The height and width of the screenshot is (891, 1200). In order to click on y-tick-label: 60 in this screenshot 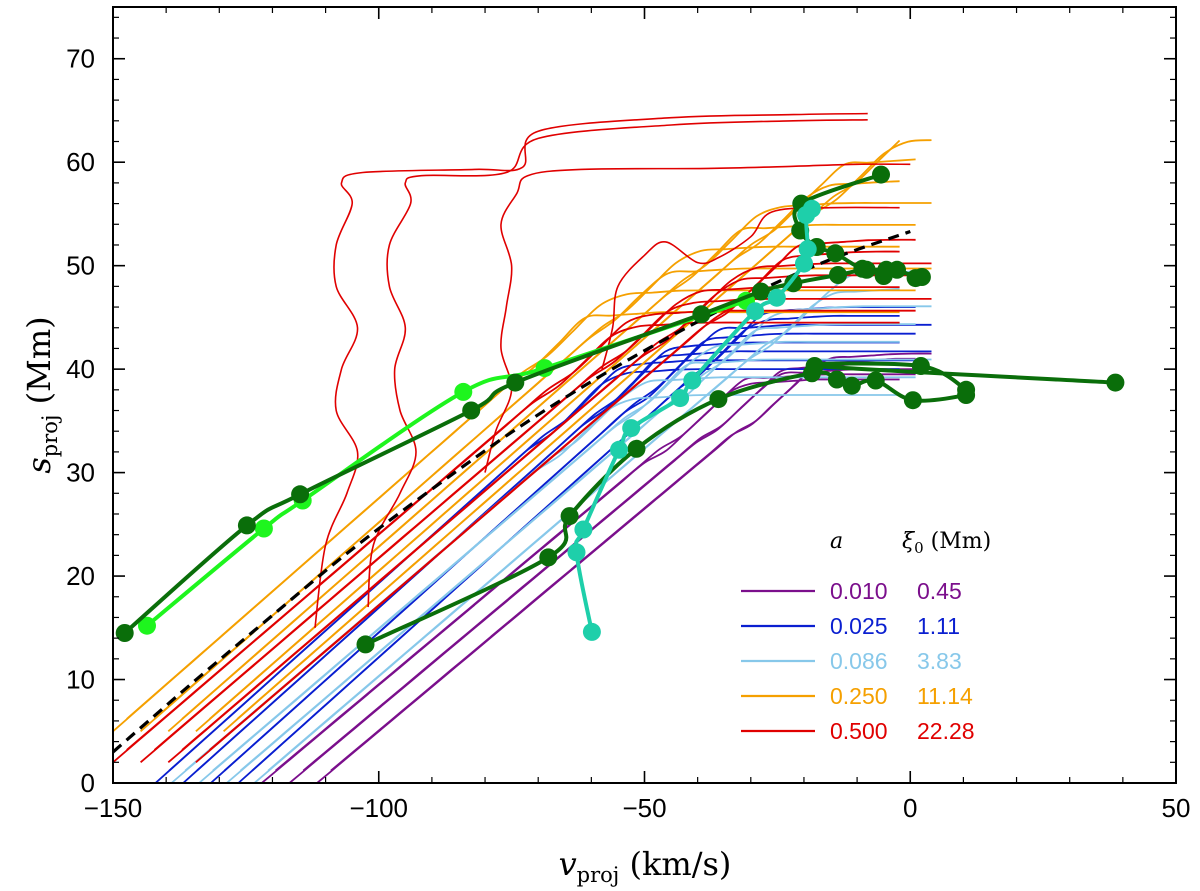, I will do `click(80, 162)`.